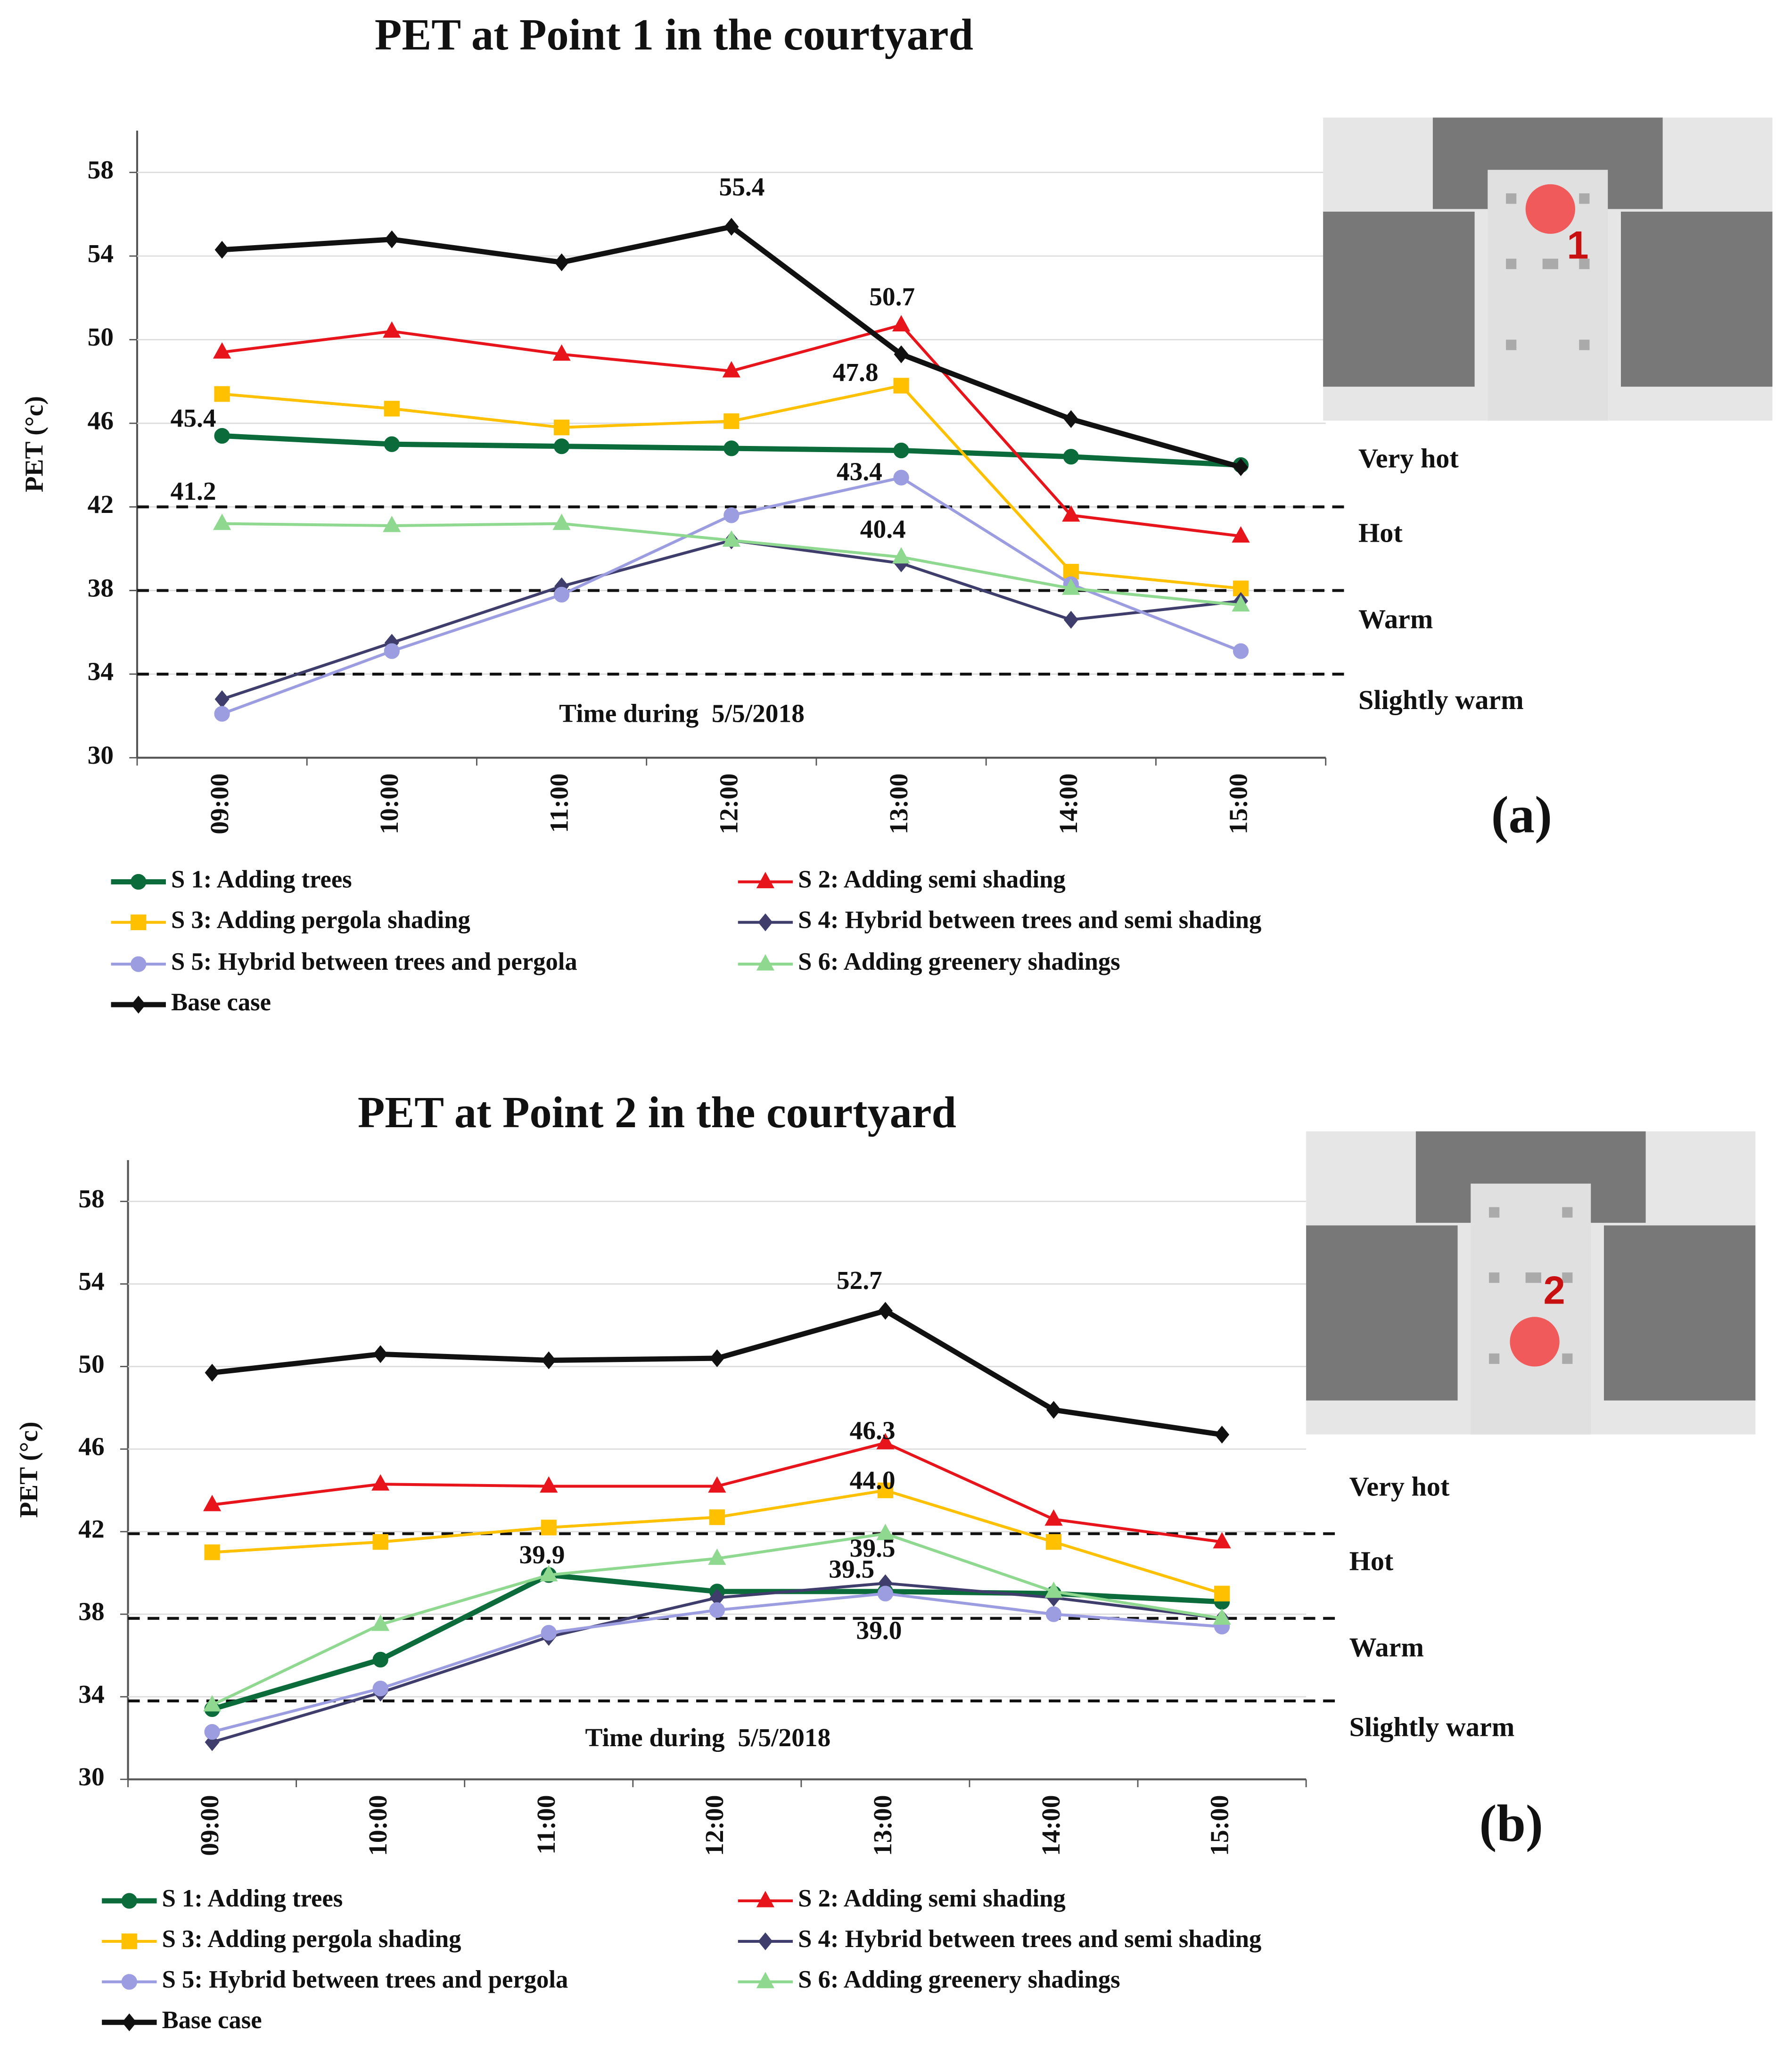 The width and height of the screenshot is (1792, 2055). Describe the element at coordinates (892, 296) in the screenshot. I see `annotation: 50.7` at that location.